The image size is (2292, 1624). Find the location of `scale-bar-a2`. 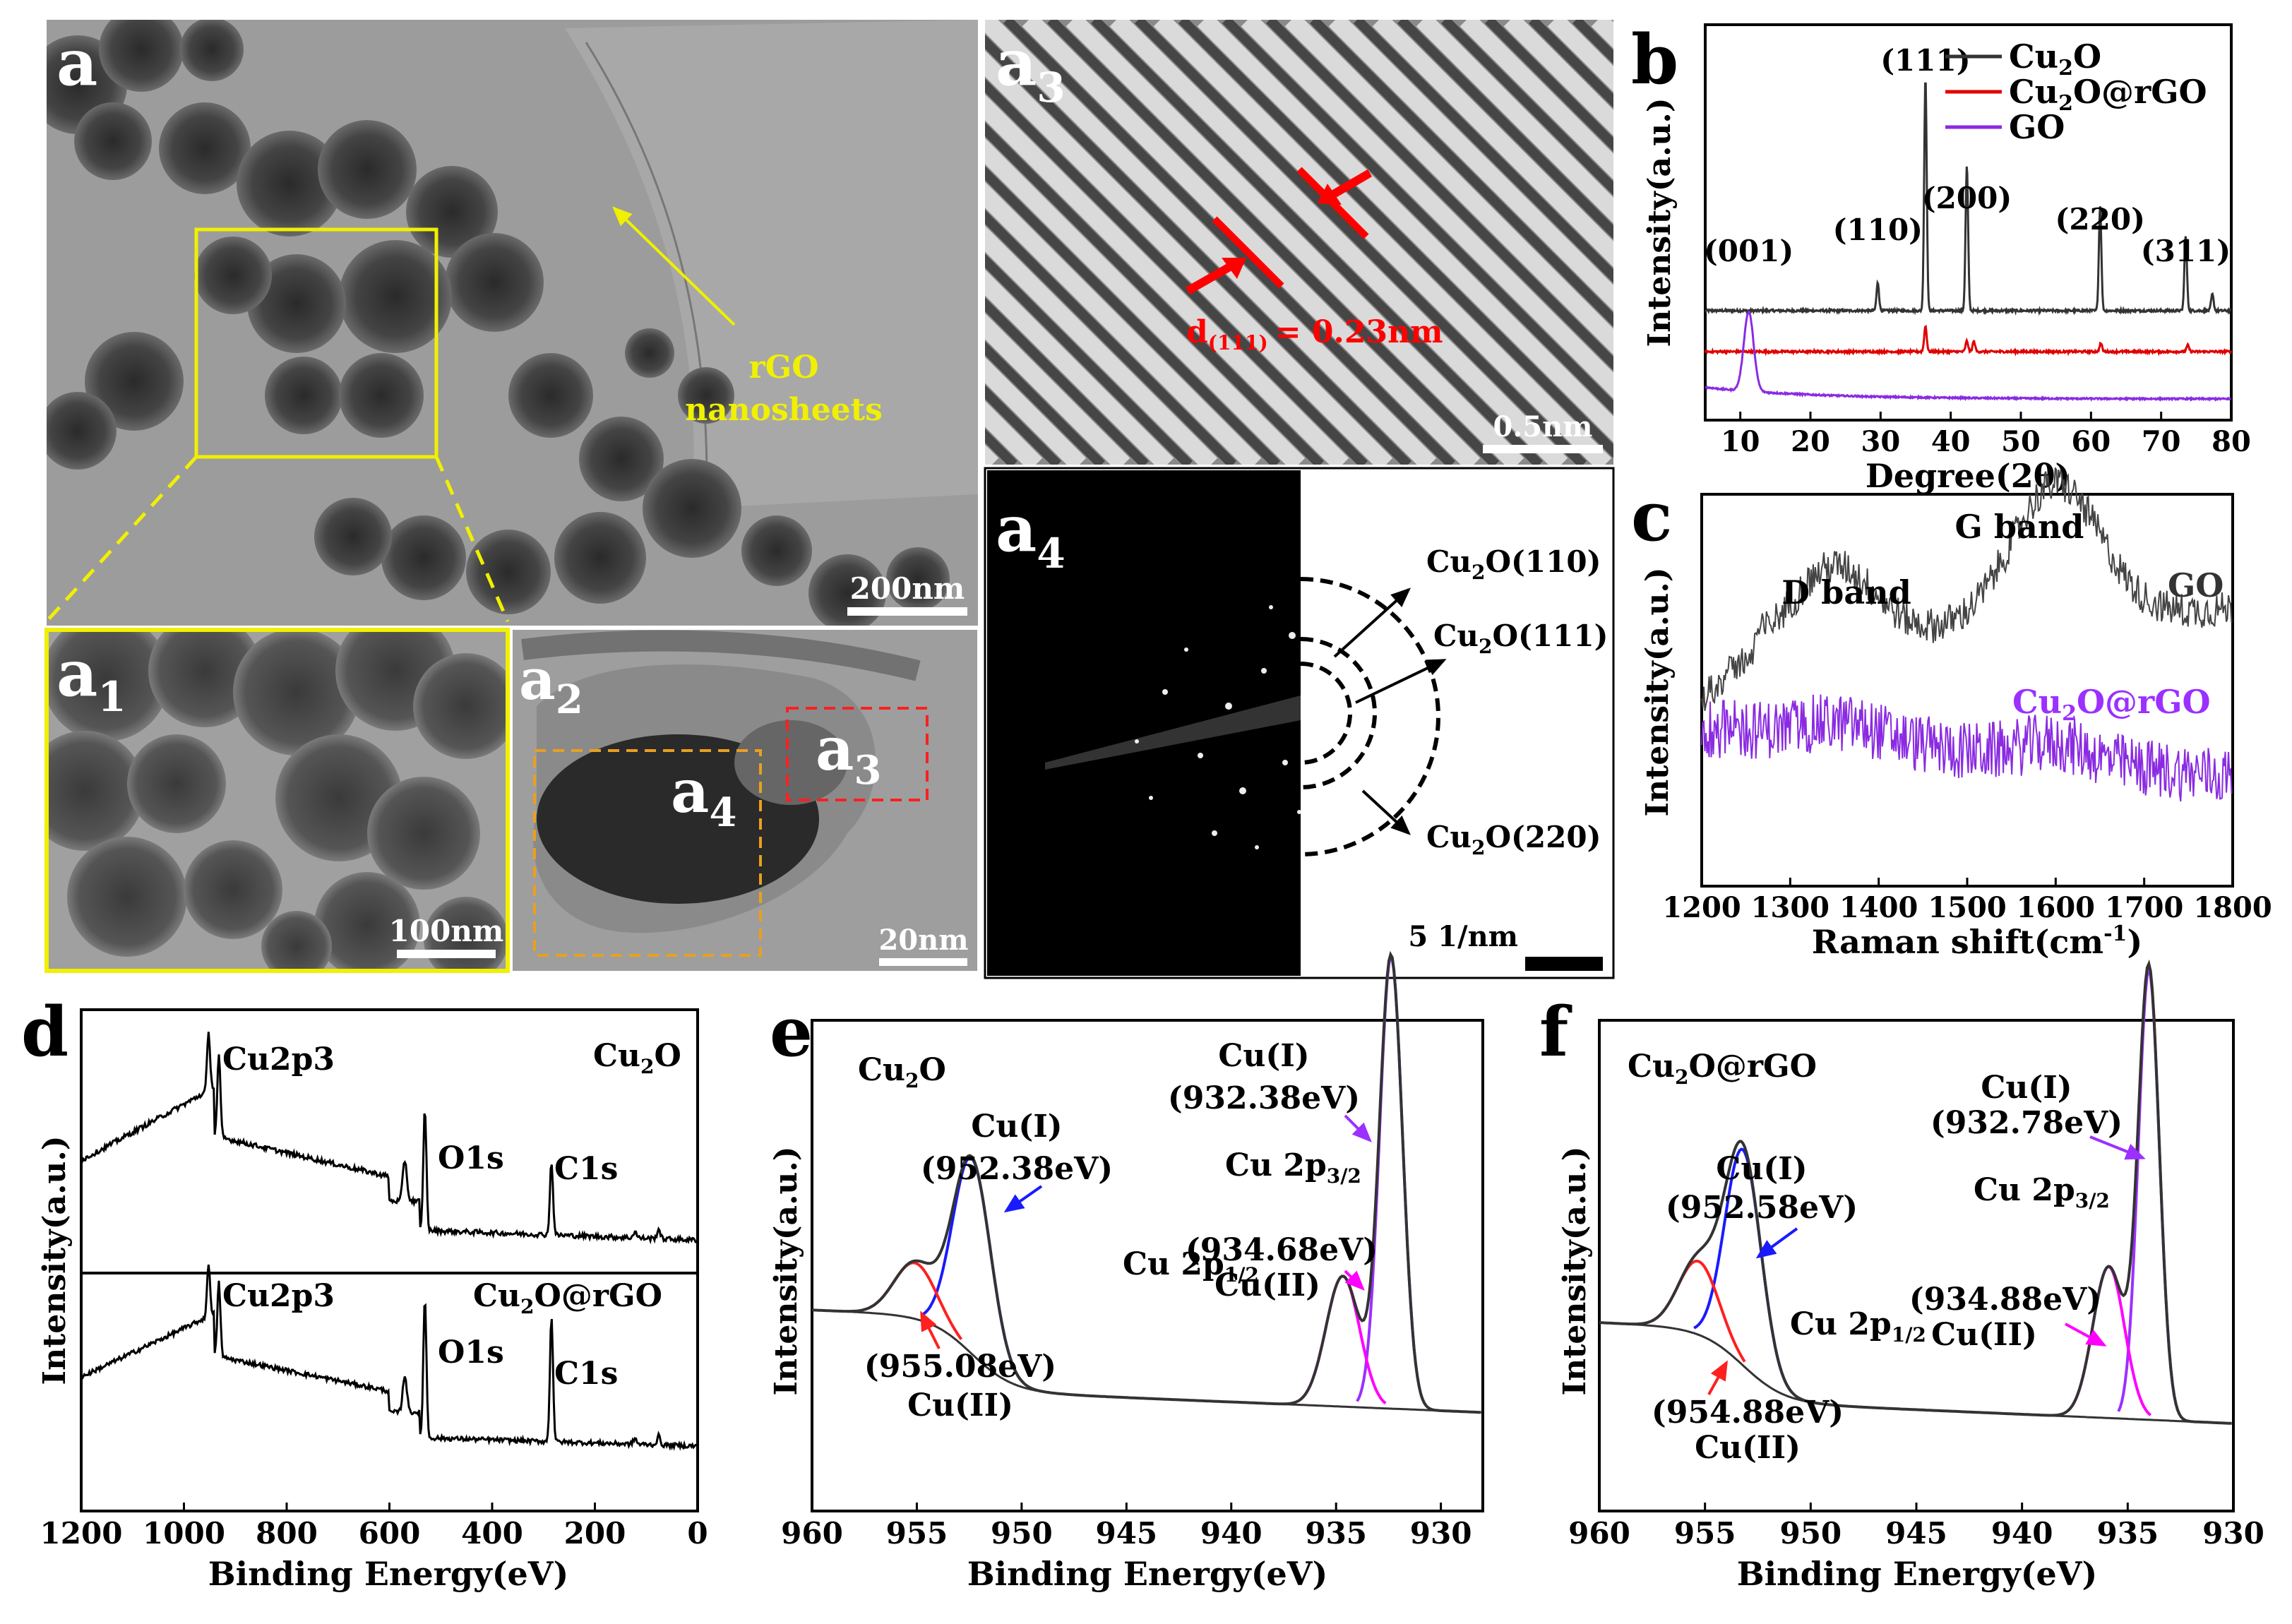

scale-bar-a2 is located at coordinates (923, 962).